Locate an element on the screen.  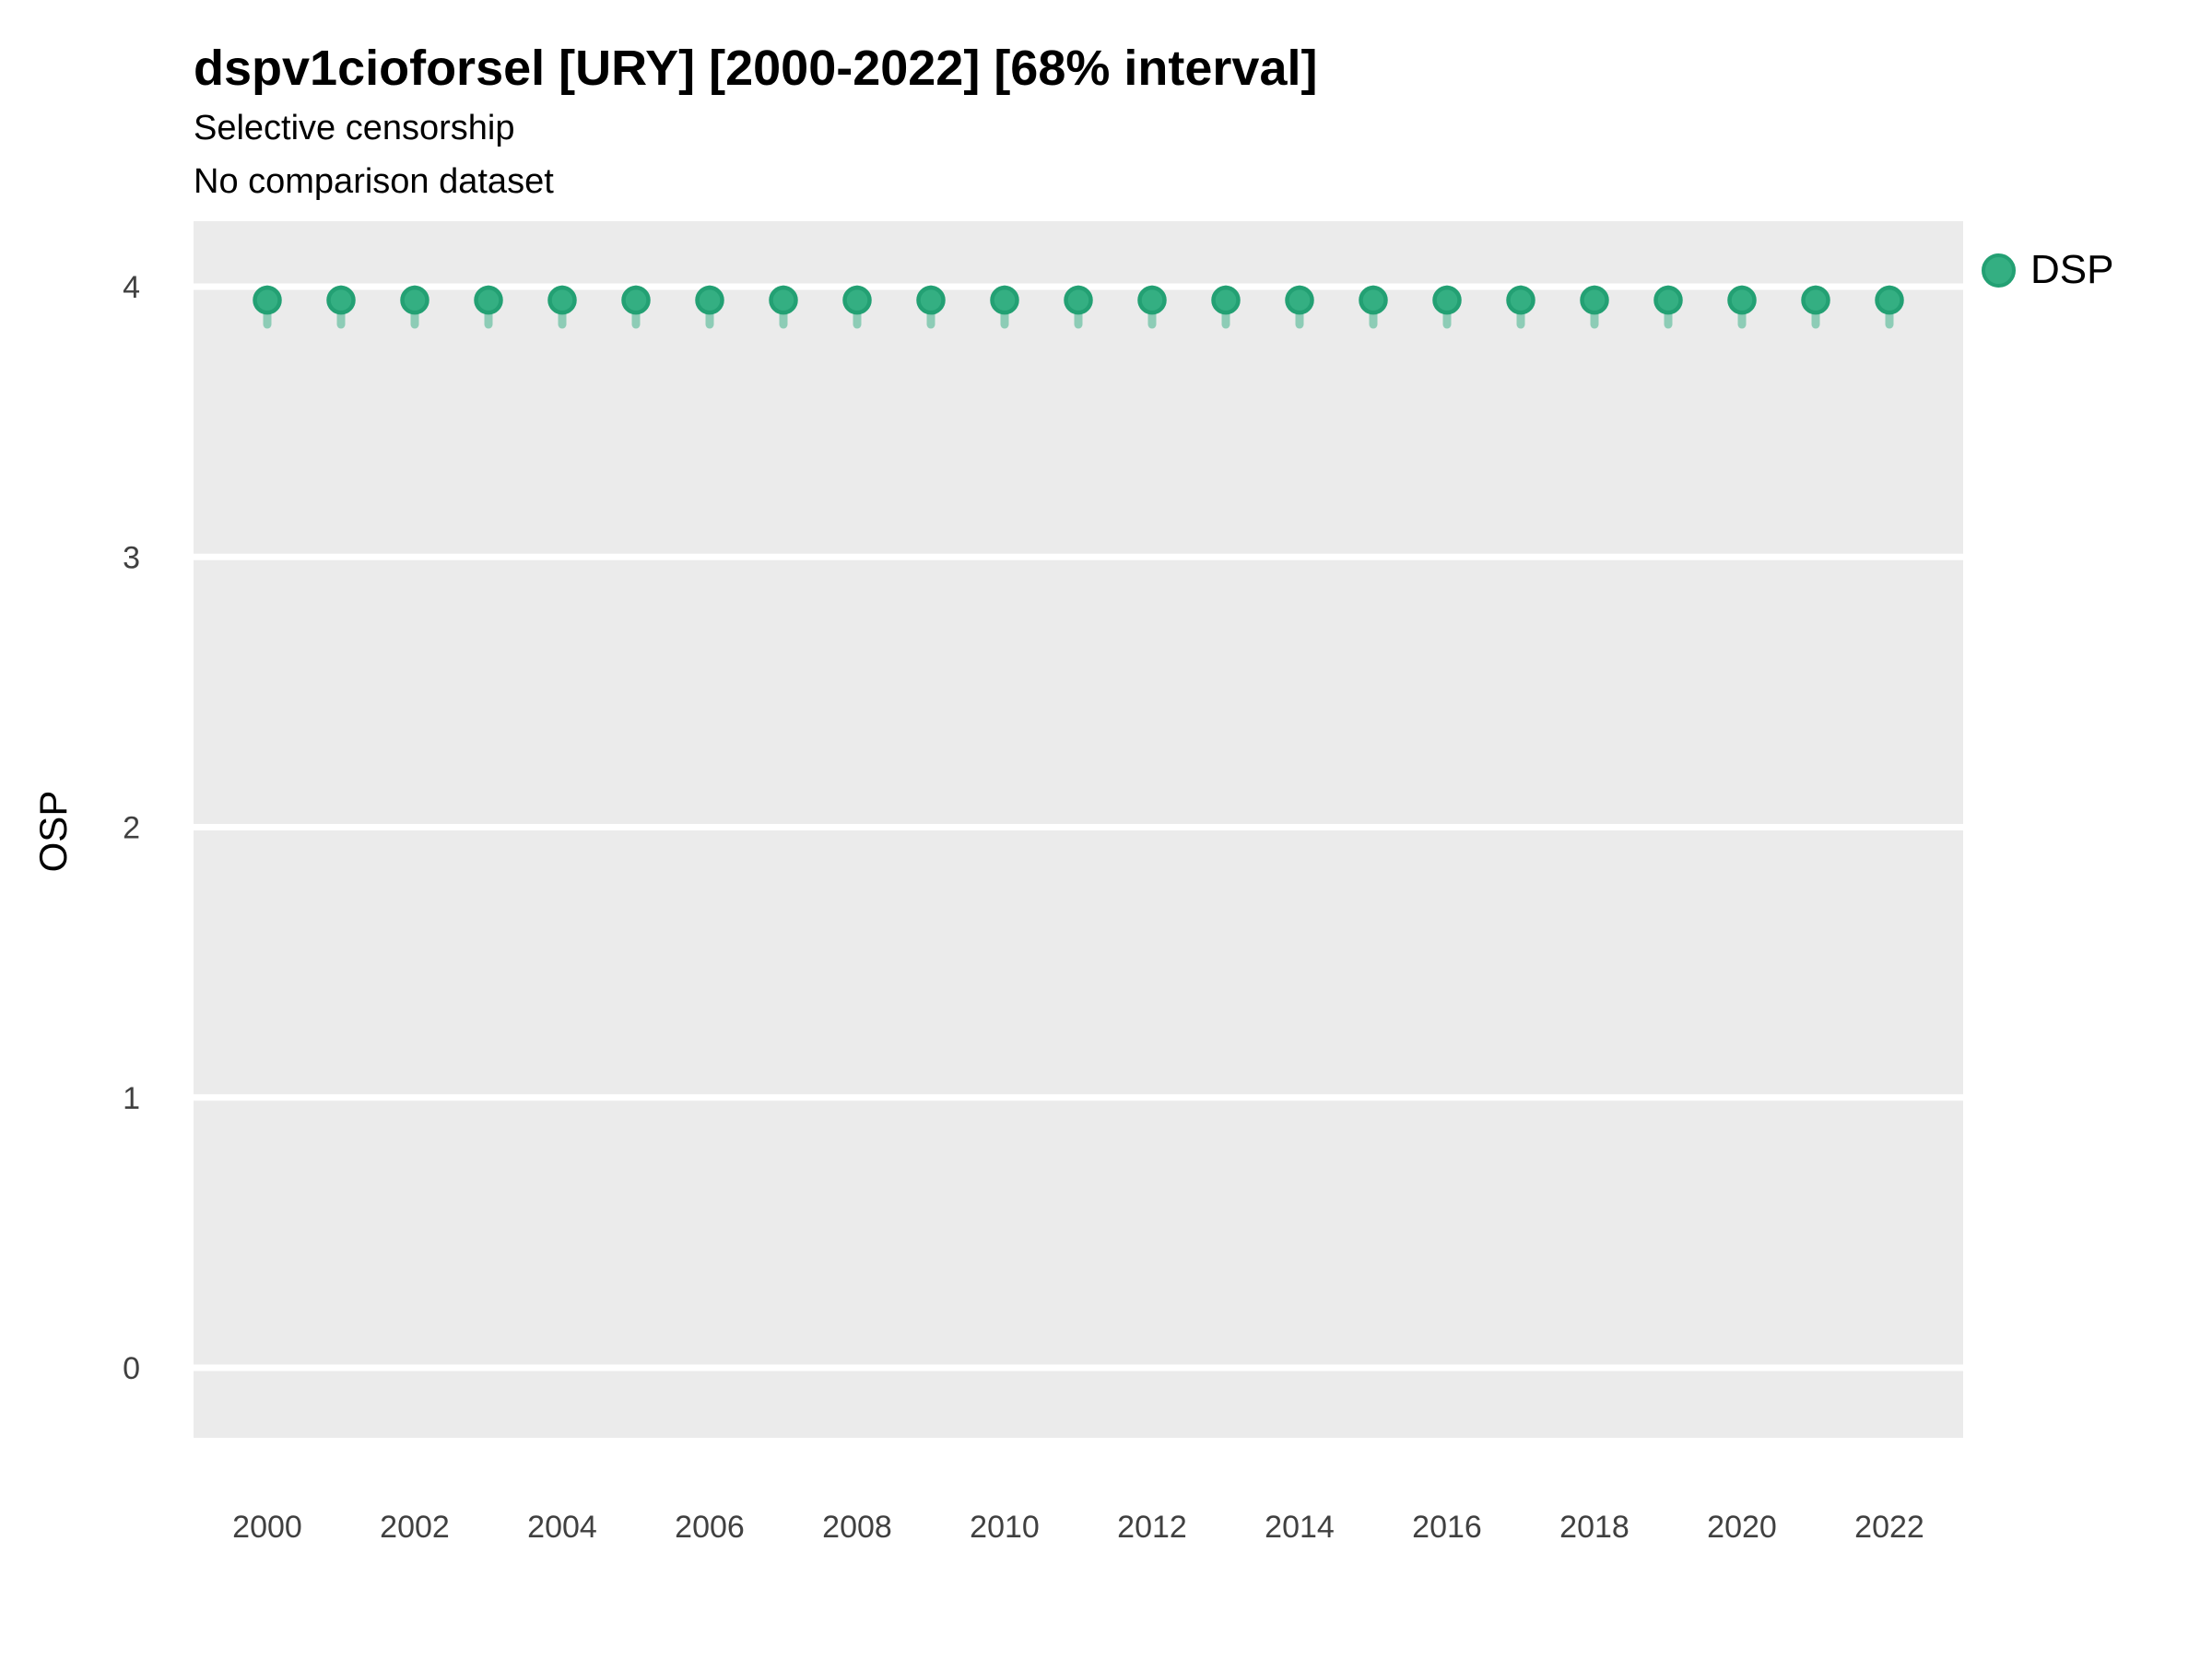
x-tick-label: 2008 is located at coordinates (857, 1527).